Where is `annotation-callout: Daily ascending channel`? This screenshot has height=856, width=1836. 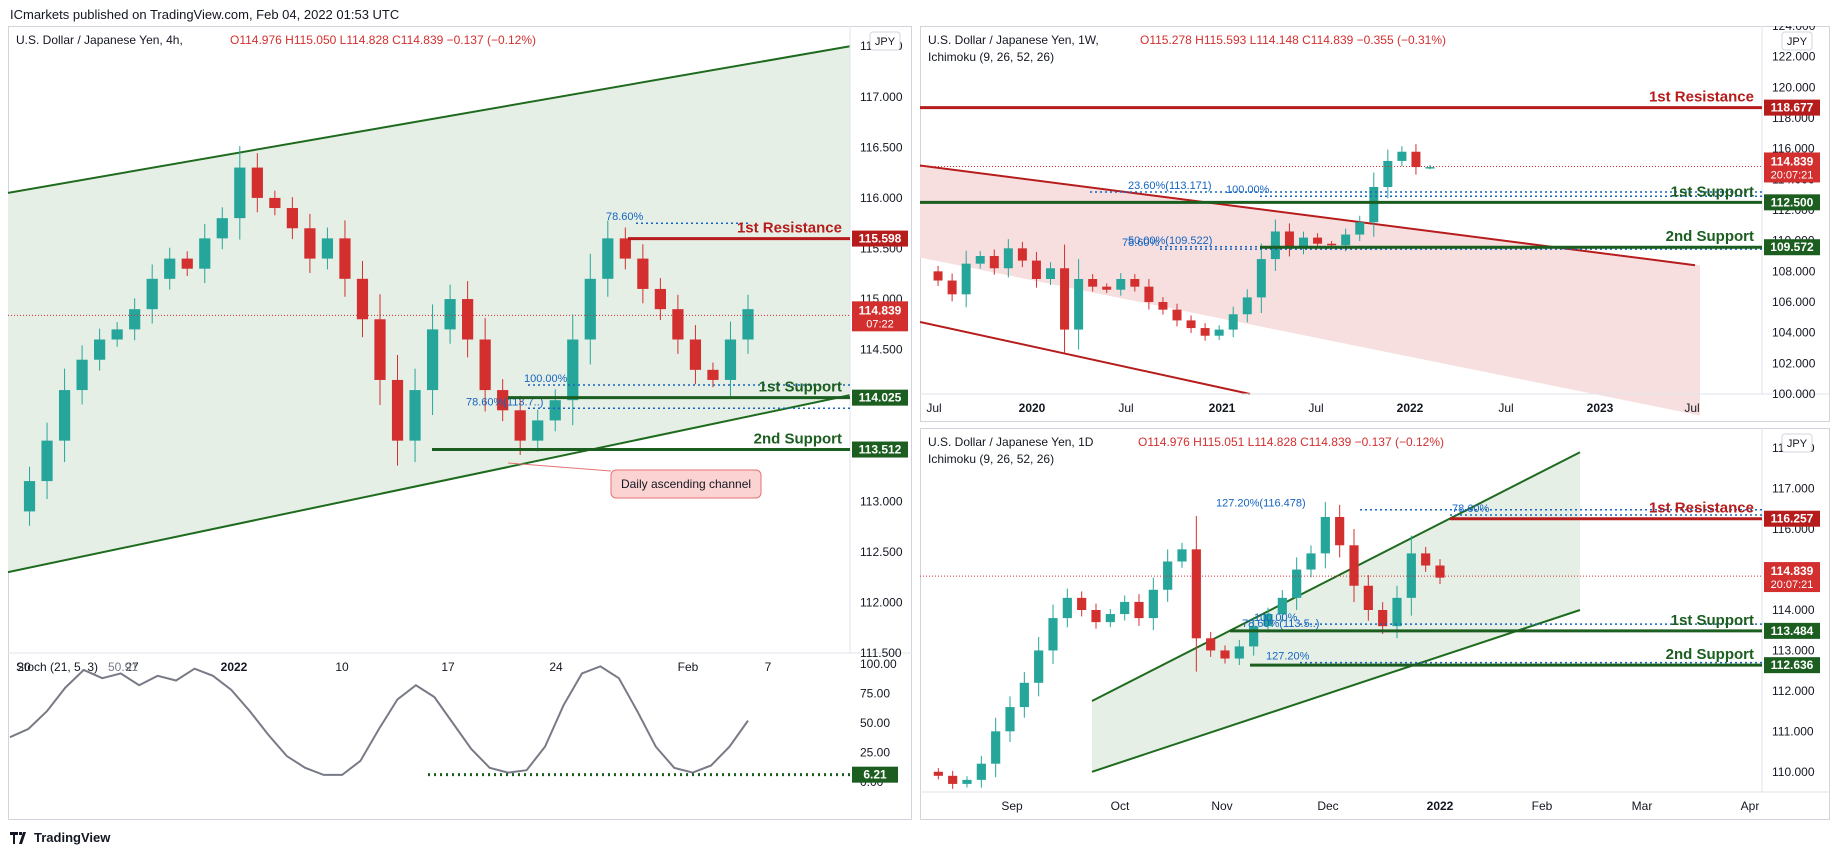
annotation-callout: Daily ascending channel is located at coordinates (634, 480).